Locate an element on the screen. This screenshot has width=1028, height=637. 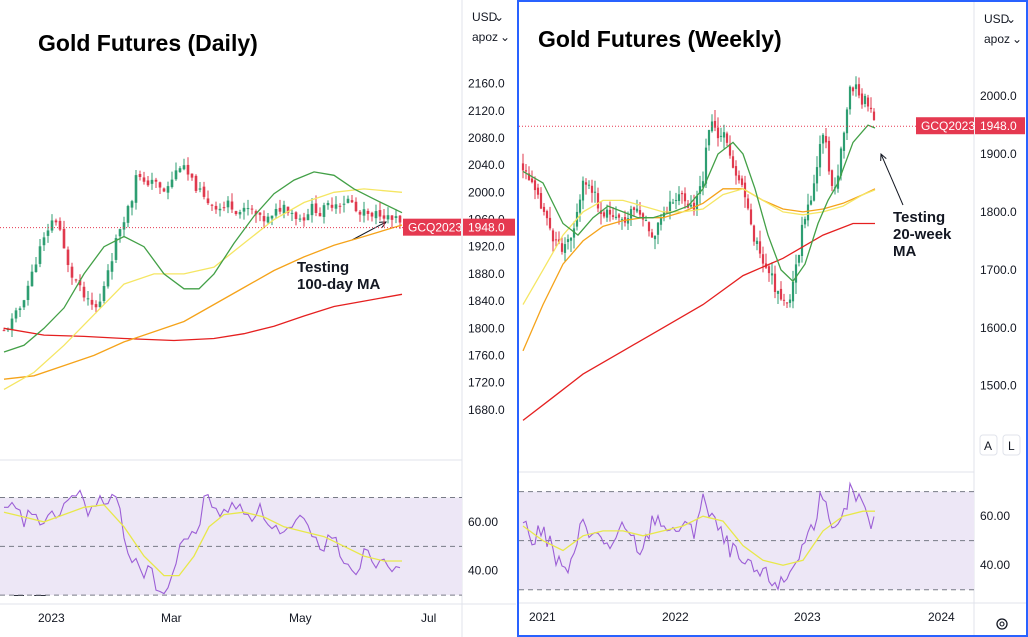
last-price-label: 1948.0 is located at coordinates (998, 126).